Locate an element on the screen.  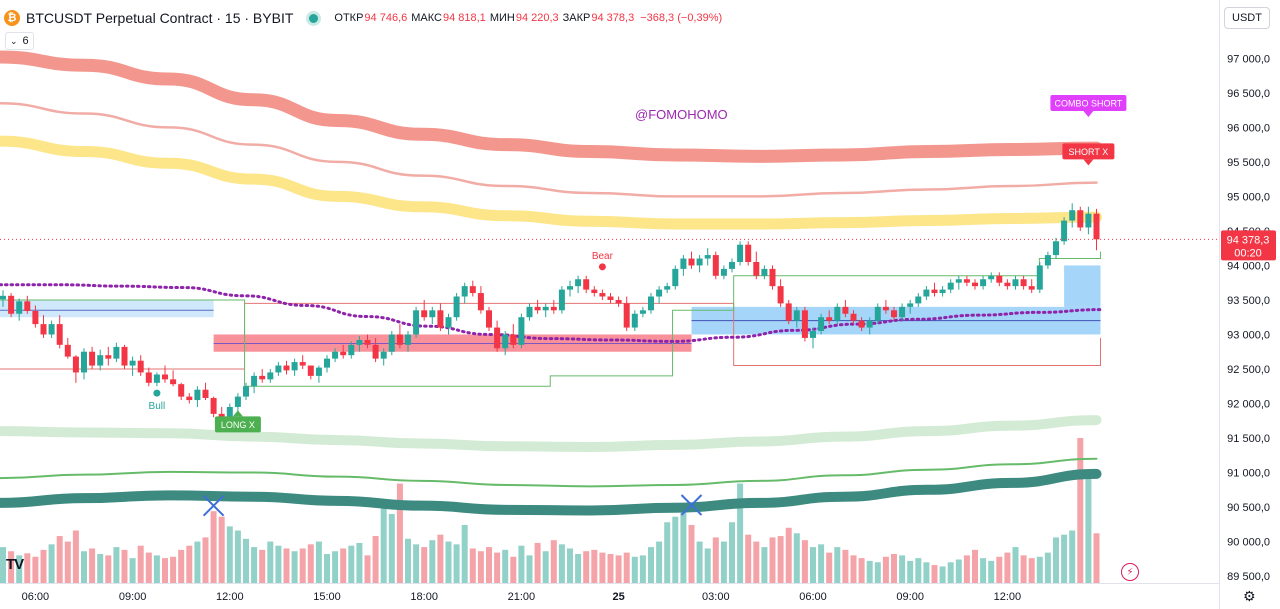
last-price-badge is located at coordinates (1248, 245).